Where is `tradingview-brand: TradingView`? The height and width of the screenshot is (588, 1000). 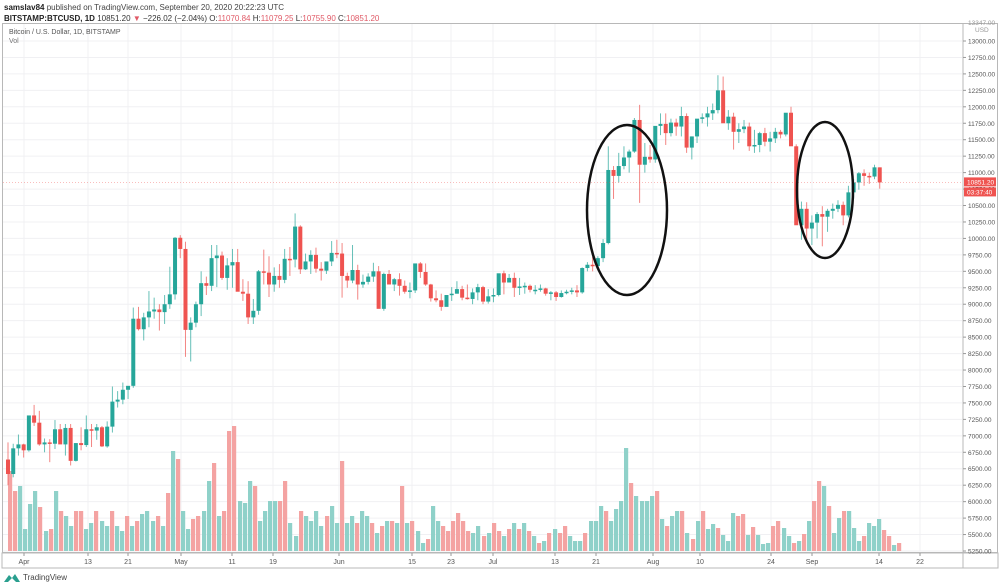
tradingview-brand: TradingView is located at coordinates (35, 577).